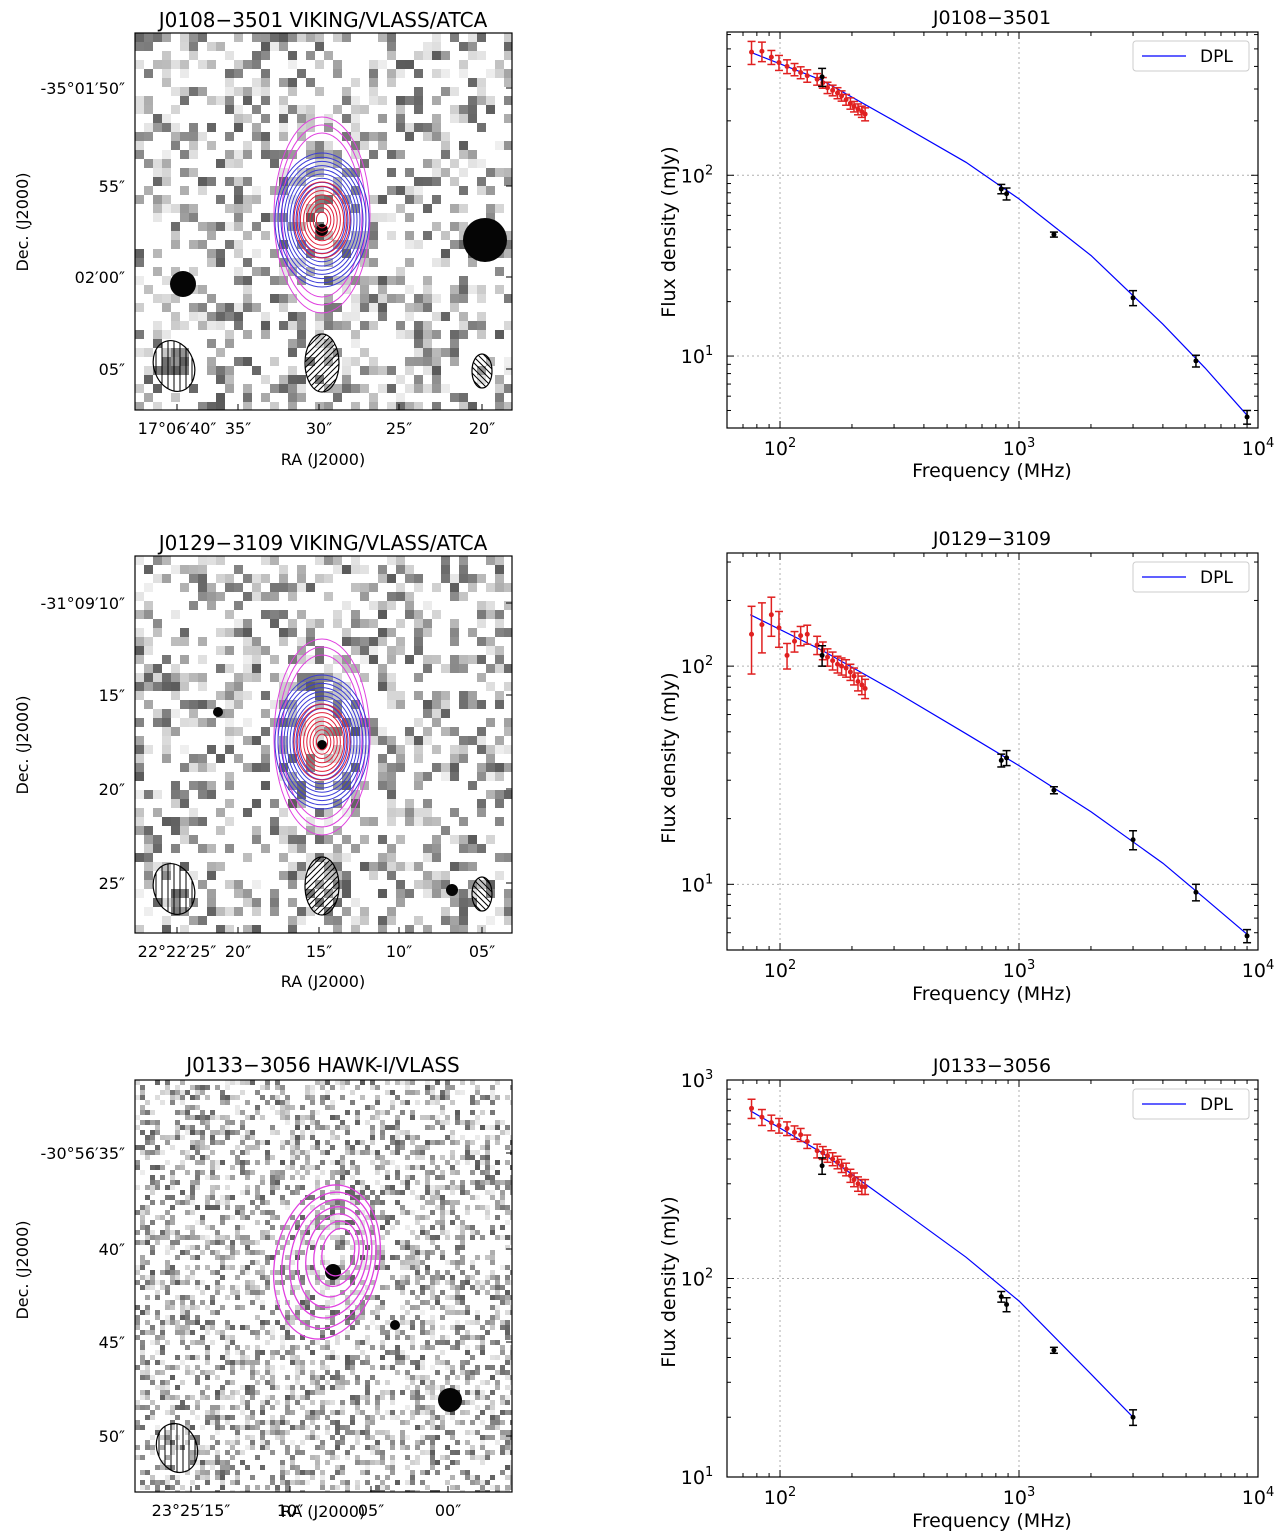 Image resolution: width=1288 pixels, height=1535 pixels. What do you see at coordinates (991, 539) in the screenshot?
I see `sed-chart-2-title: J0129−3109` at bounding box center [991, 539].